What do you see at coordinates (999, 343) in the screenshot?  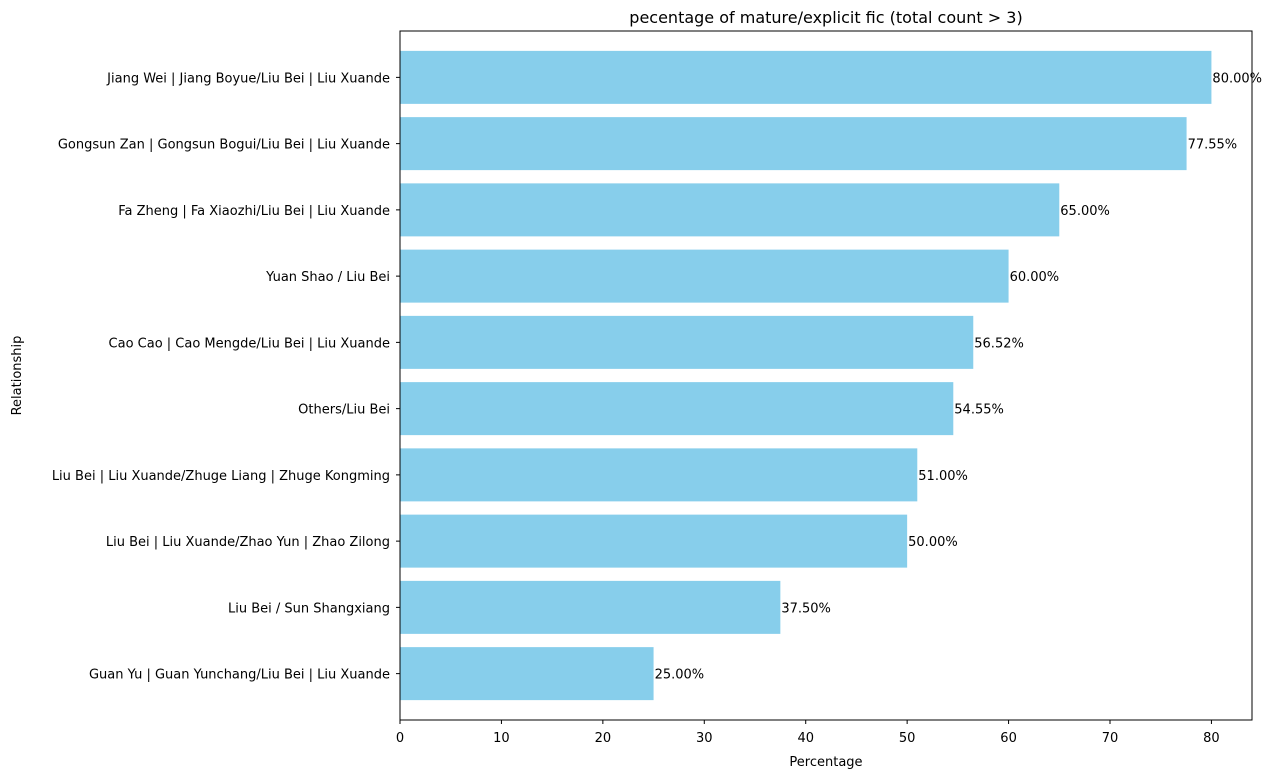 I see `bar-value-label: 56.52%` at bounding box center [999, 343].